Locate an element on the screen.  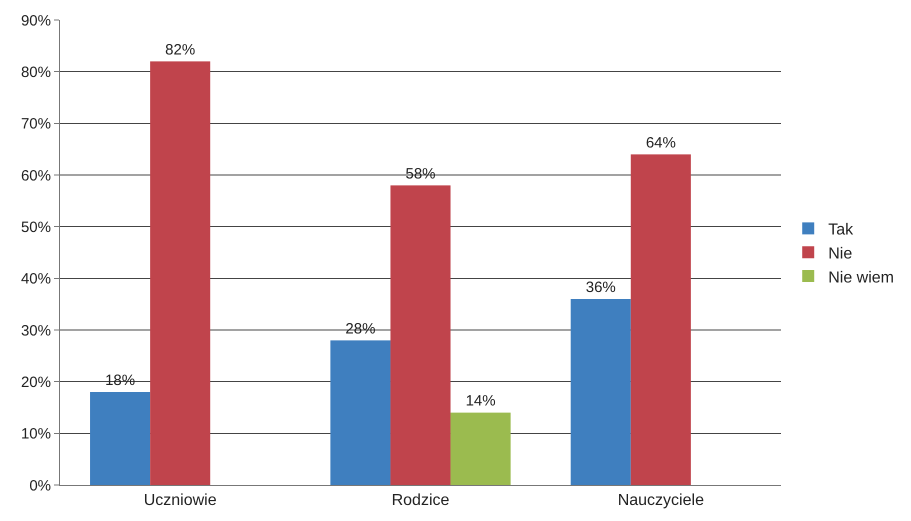
x-tick-label: Nauczyciele is located at coordinates (661, 501).